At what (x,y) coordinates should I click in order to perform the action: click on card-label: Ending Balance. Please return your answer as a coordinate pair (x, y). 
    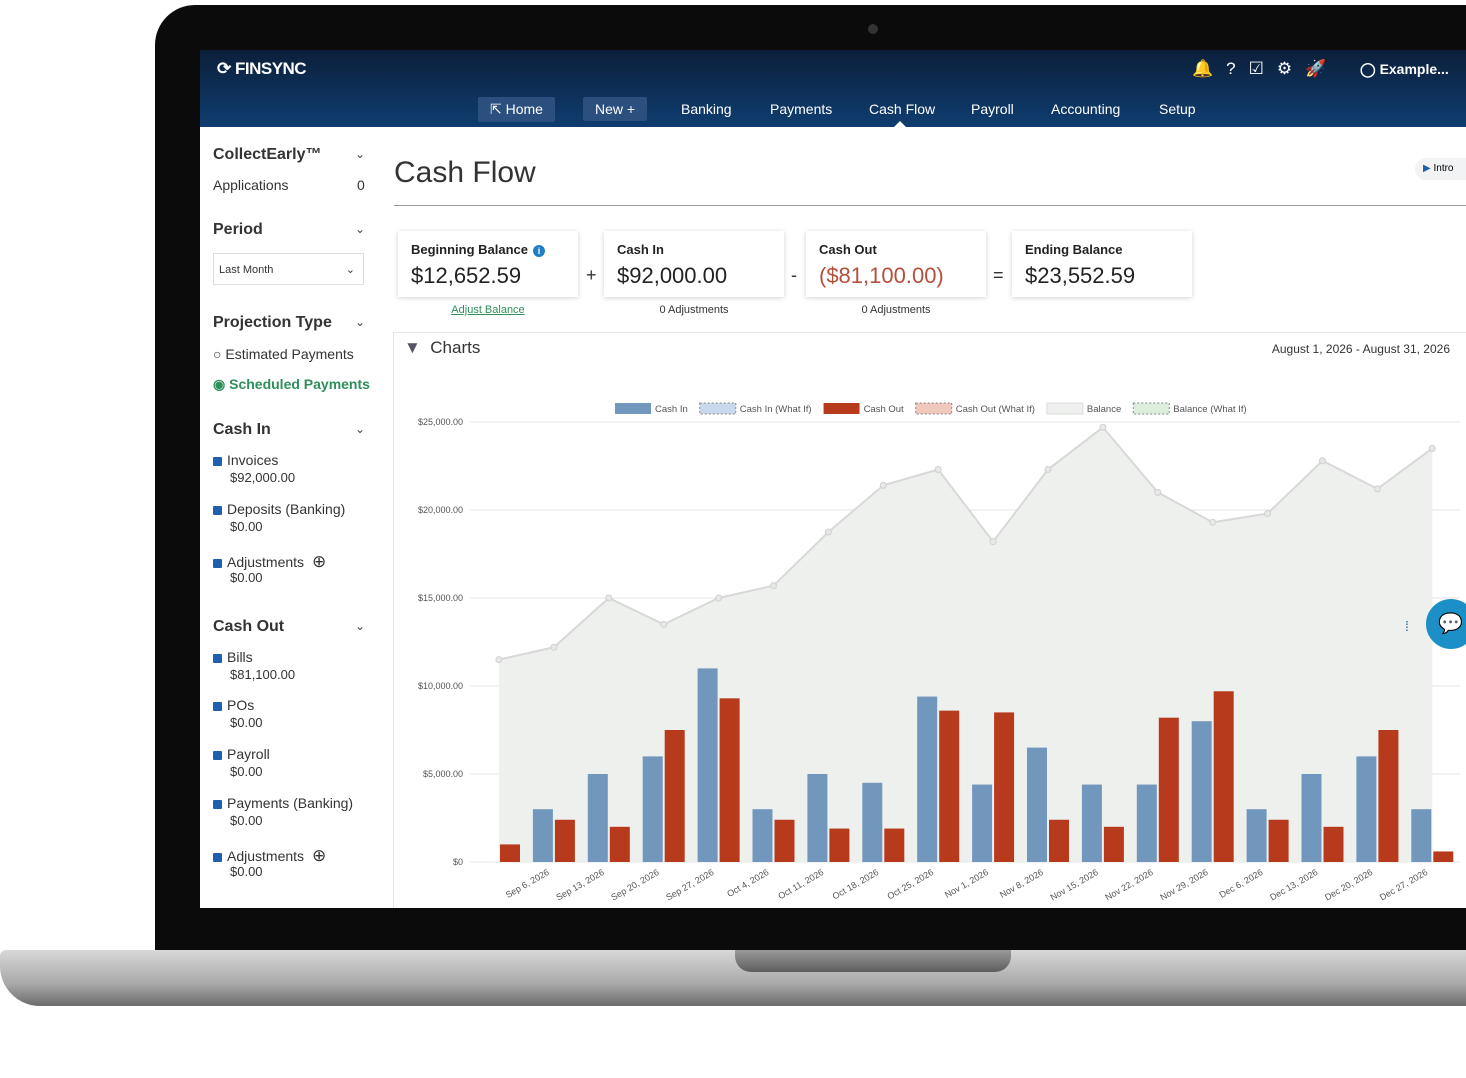
    Looking at the image, I should click on (1074, 249).